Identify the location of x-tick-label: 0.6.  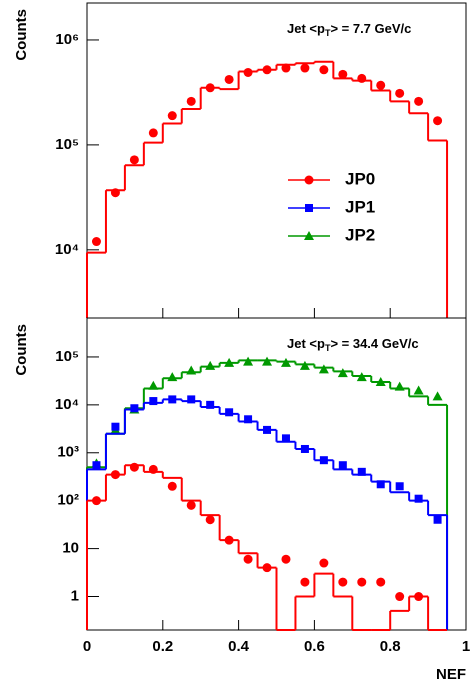
(314, 646).